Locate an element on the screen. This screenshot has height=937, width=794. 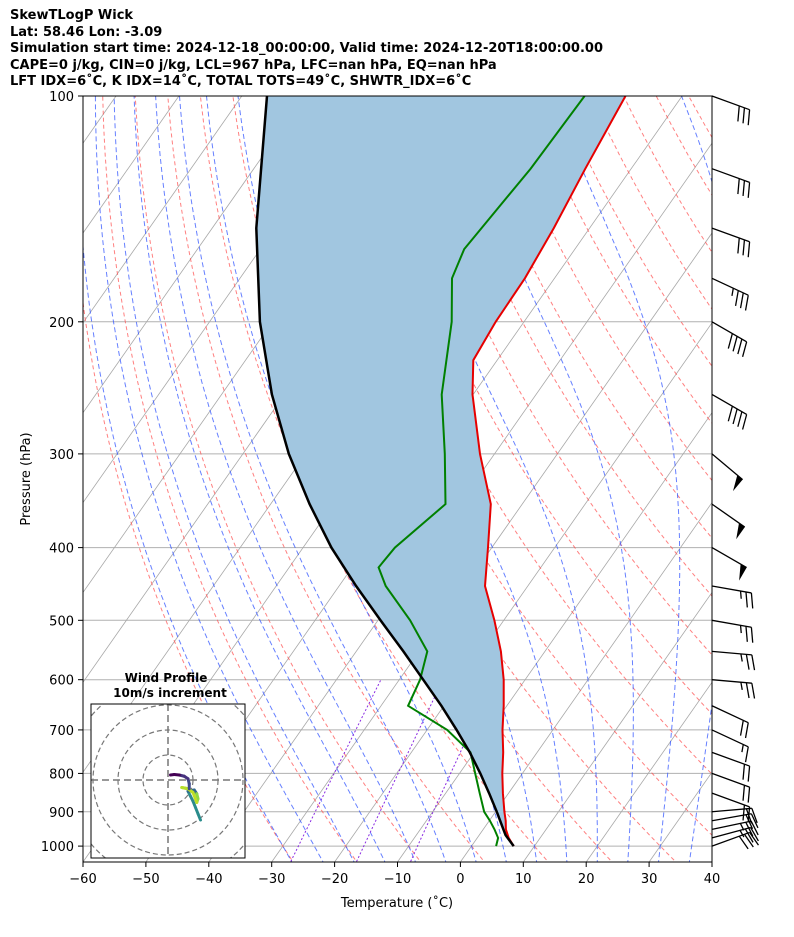
x-tick-label: 30 is located at coordinates (649, 879).